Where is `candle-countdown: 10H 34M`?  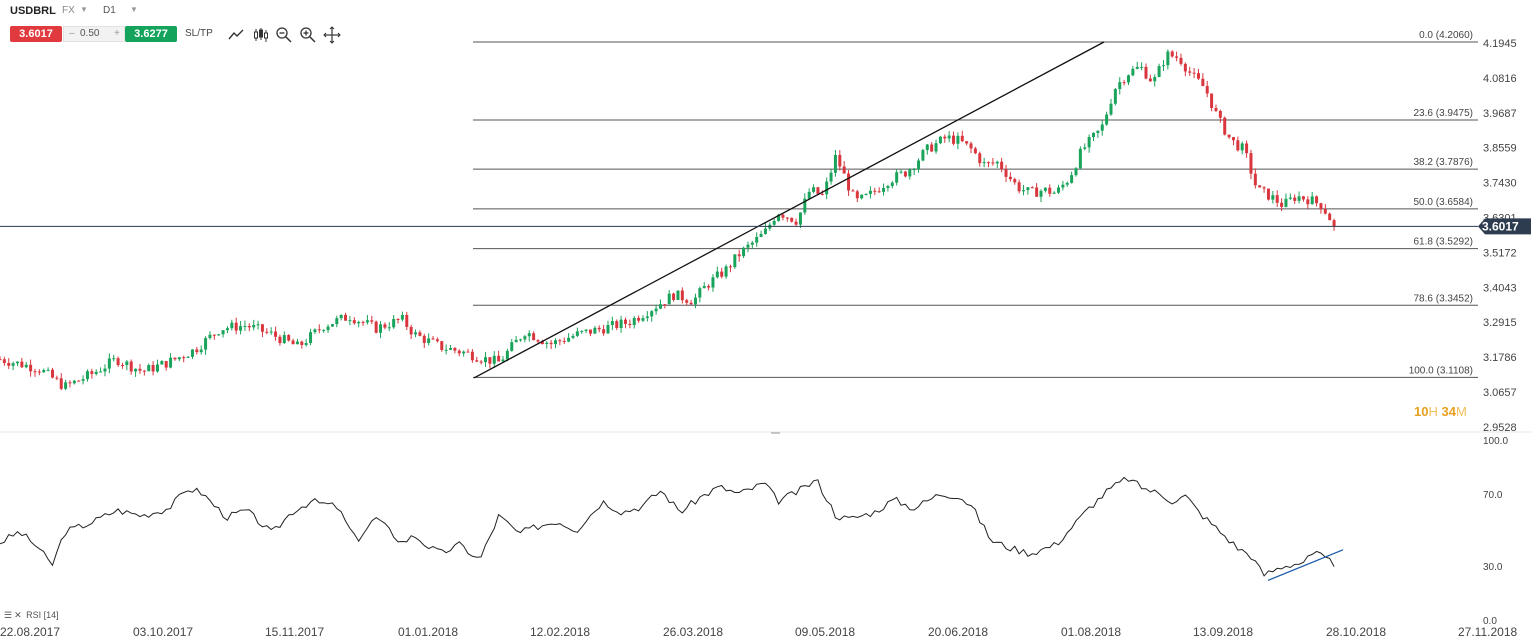
candle-countdown: 10H 34M is located at coordinates (1440, 411).